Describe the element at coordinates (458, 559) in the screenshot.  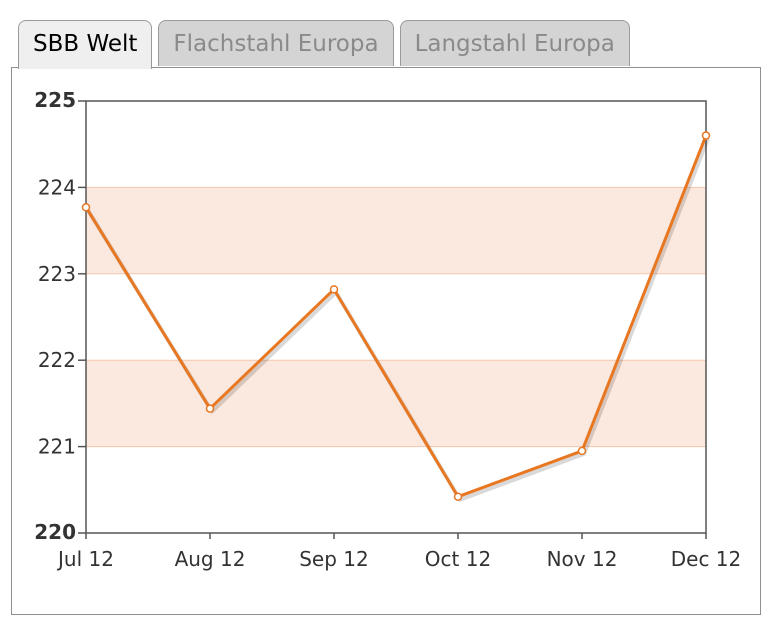
I see `x-tick-label: Oct 12` at that location.